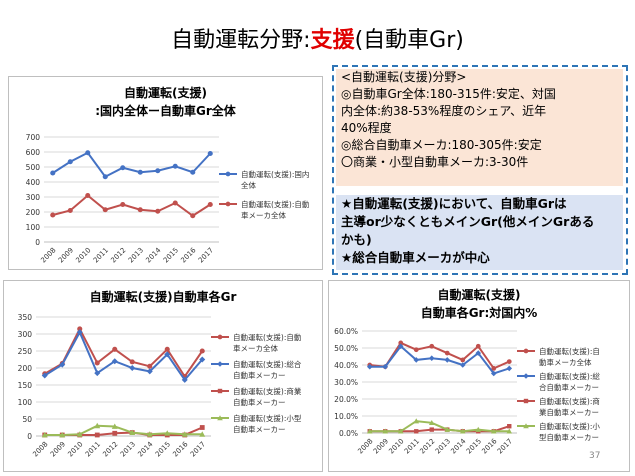  I want to click on y-tick-label: 350, so click(25, 317).